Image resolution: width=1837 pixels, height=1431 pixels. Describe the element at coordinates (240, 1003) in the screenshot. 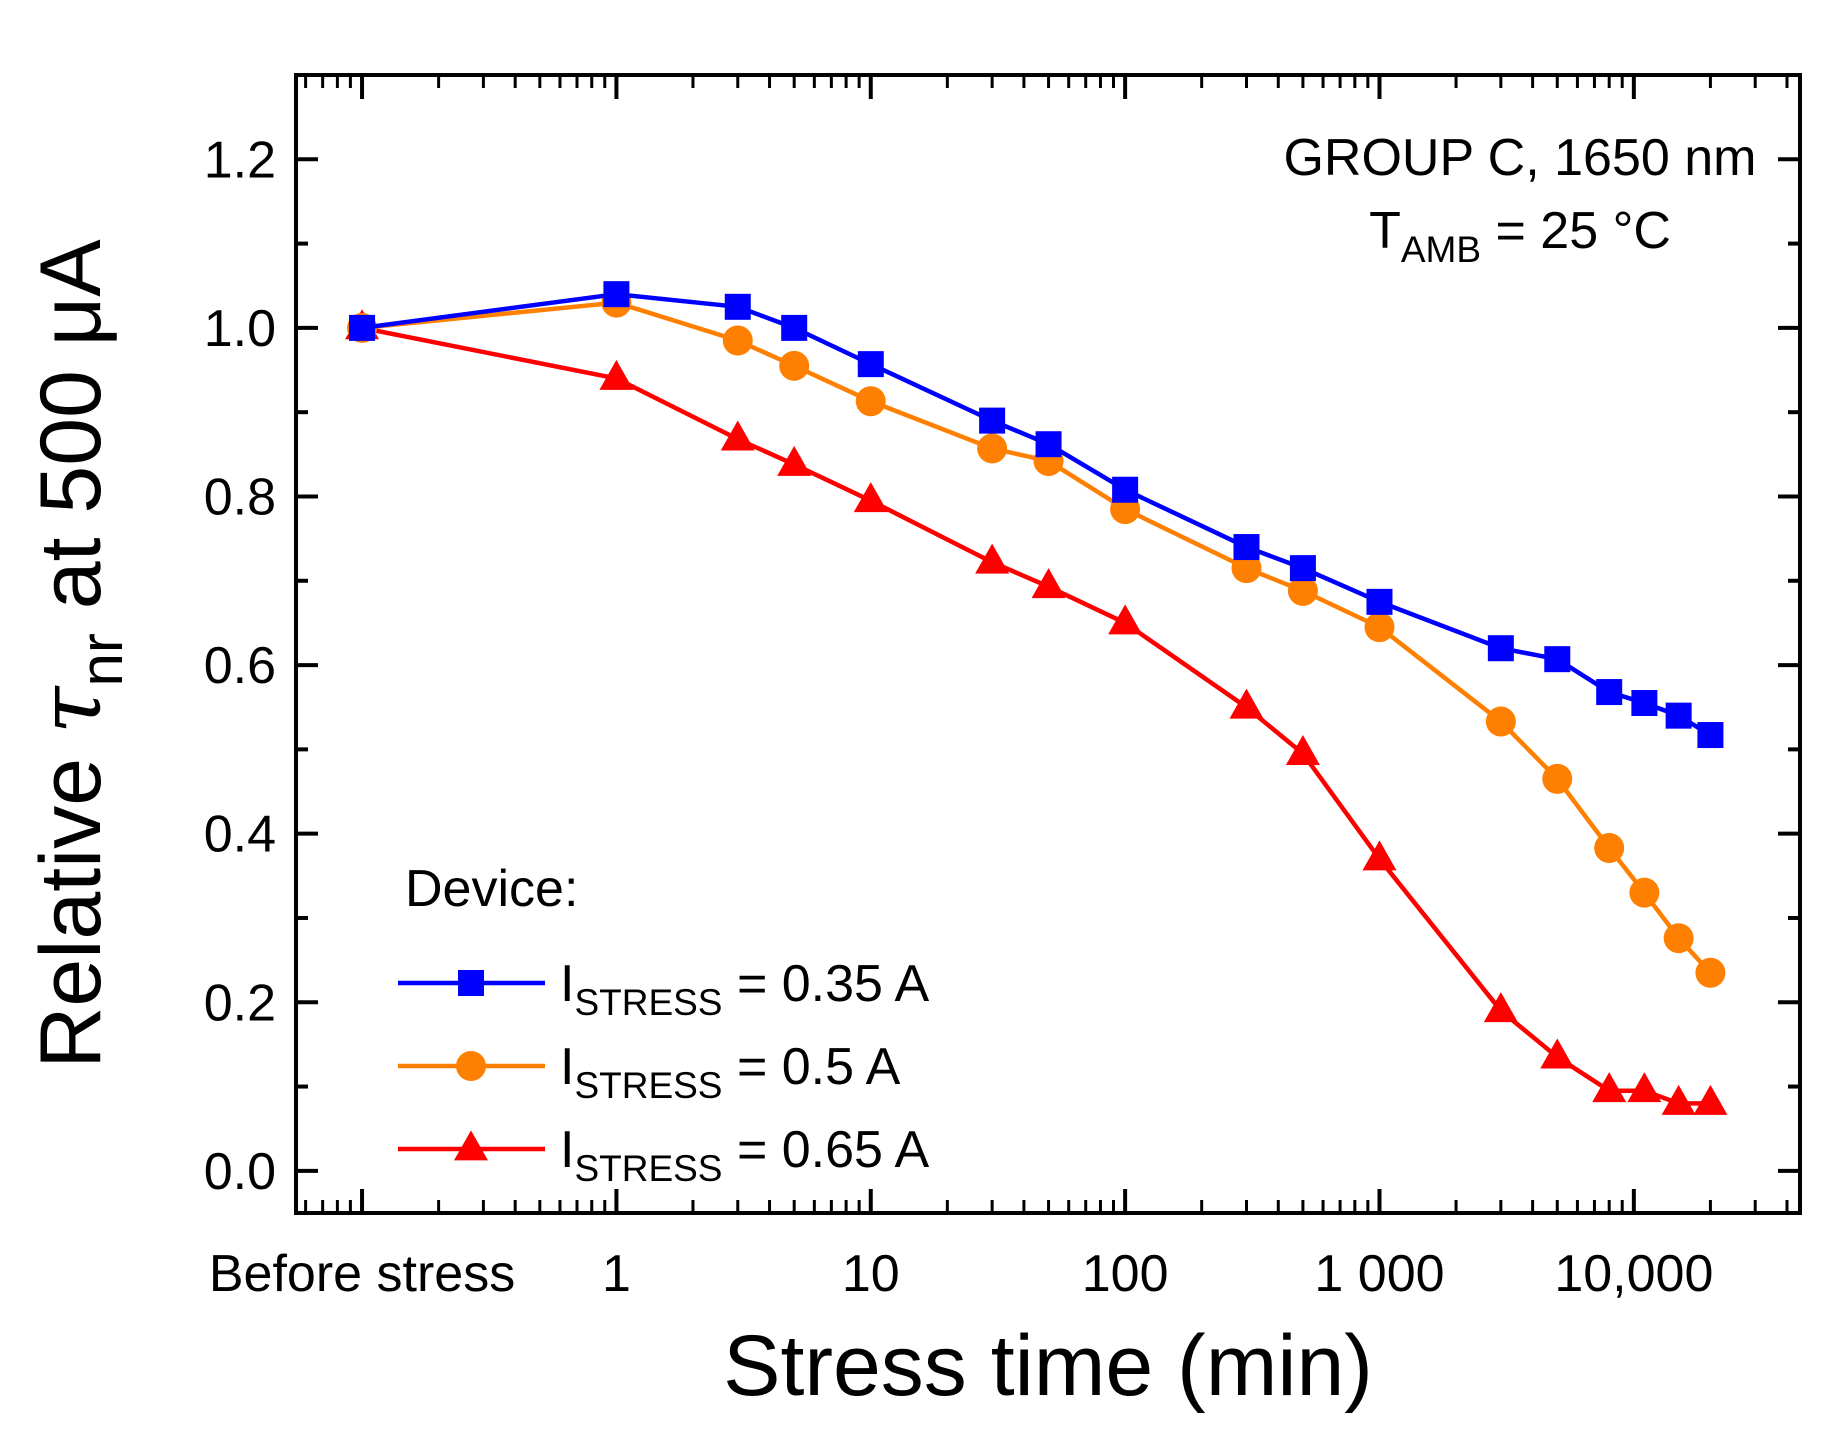

I see `y-tick-label: 0.2` at that location.